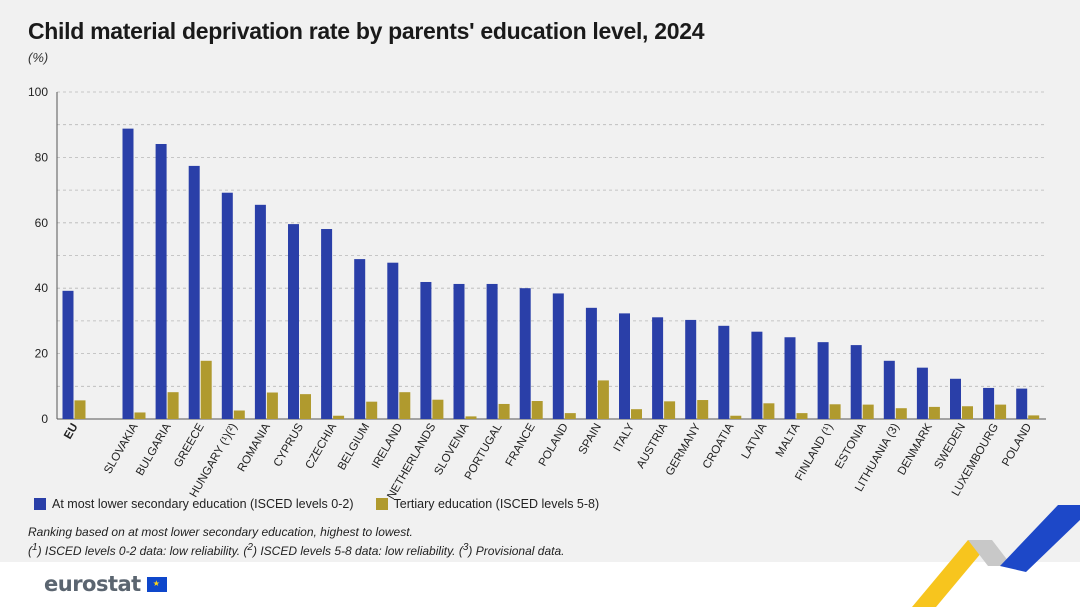 This screenshot has width=1080, height=607. Describe the element at coordinates (755, 441) in the screenshot. I see `x-tick-label-20: LATVIA` at that location.